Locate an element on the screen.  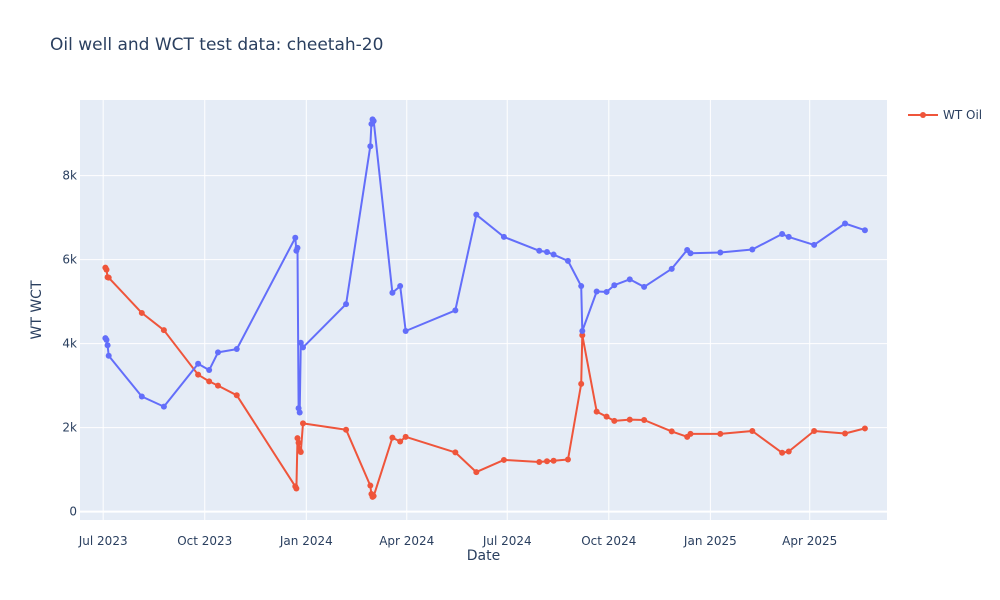
x-tick-label-6: Jan 2025 is located at coordinates (710, 541).